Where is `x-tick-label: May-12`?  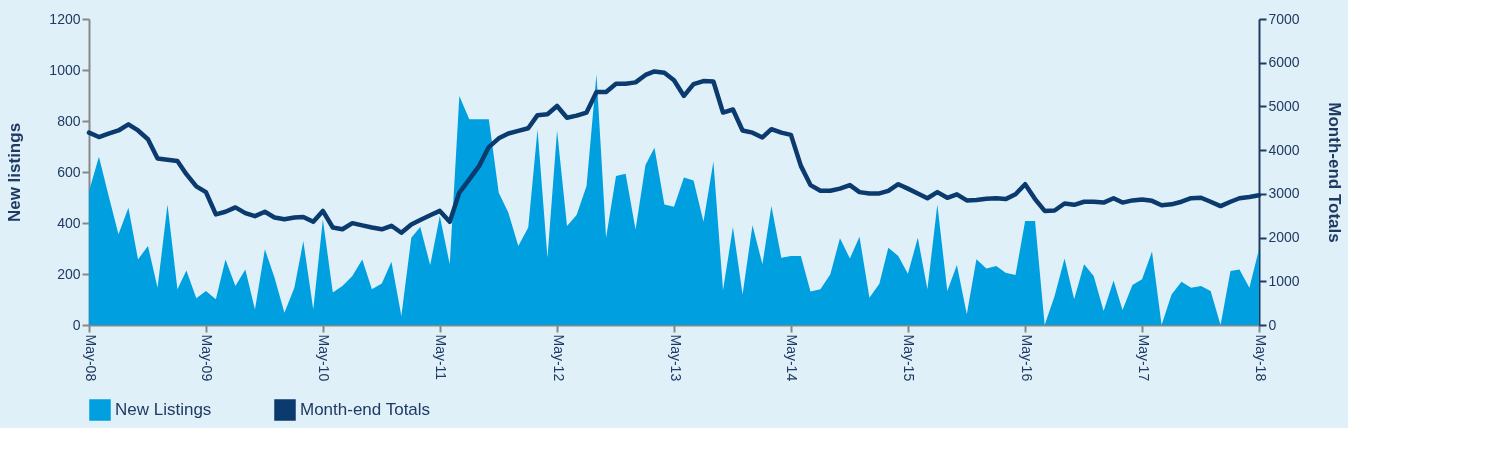 x-tick-label: May-12 is located at coordinates (558, 358).